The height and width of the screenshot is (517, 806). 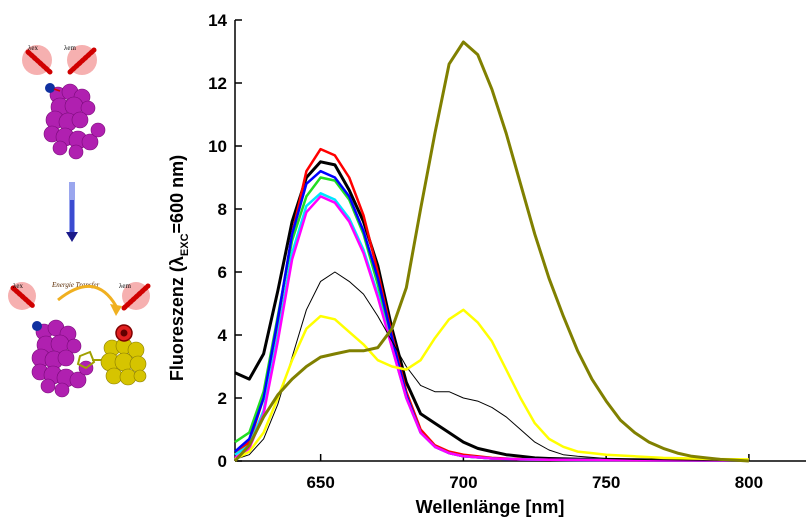 I want to click on y-tick-label: 12, so click(x=217, y=83).